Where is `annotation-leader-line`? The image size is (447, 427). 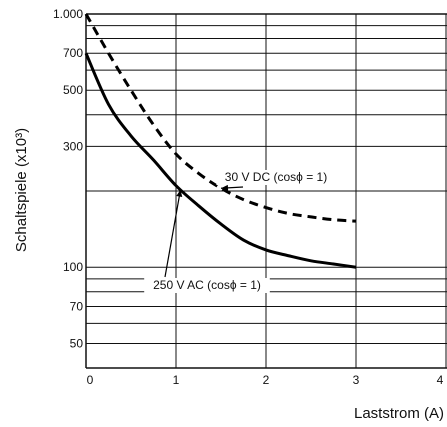
annotation-leader-line is located at coordinates (173, 233).